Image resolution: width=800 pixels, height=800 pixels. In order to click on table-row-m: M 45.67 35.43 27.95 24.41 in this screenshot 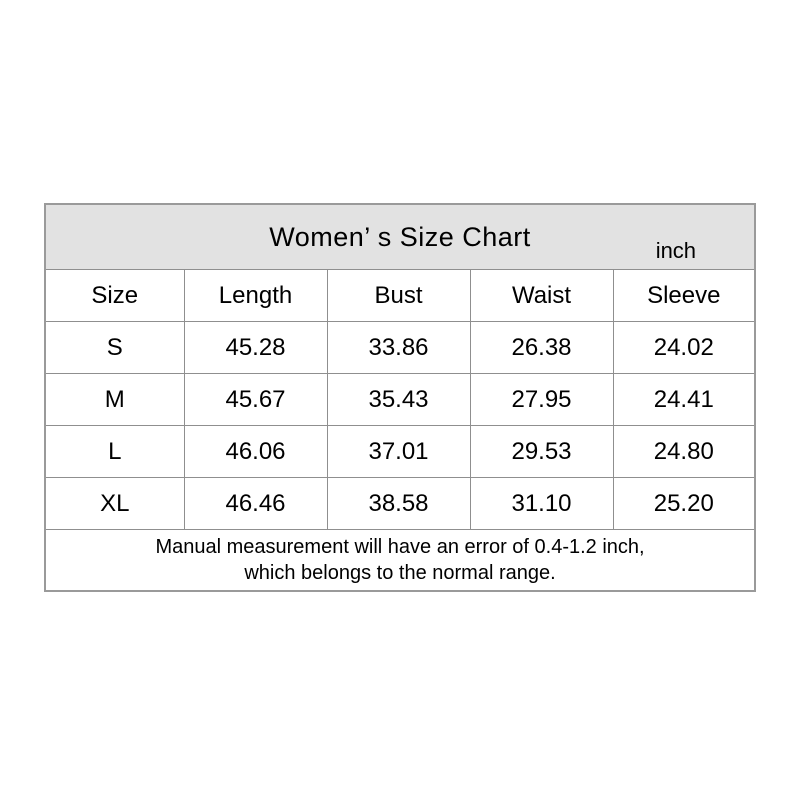, I will do `click(400, 399)`.